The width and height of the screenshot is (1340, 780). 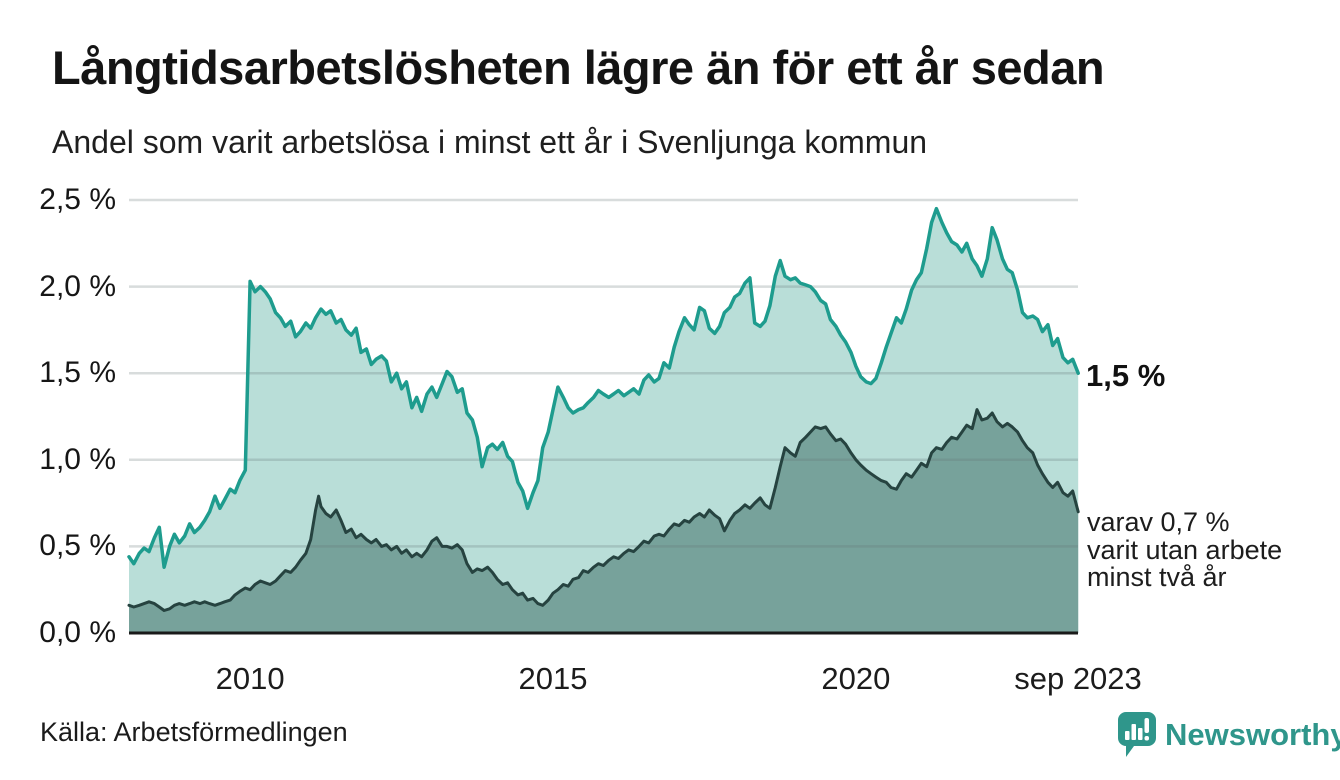 I want to click on secondary-annotation-line: varit utan arbete, so click(x=1185, y=549).